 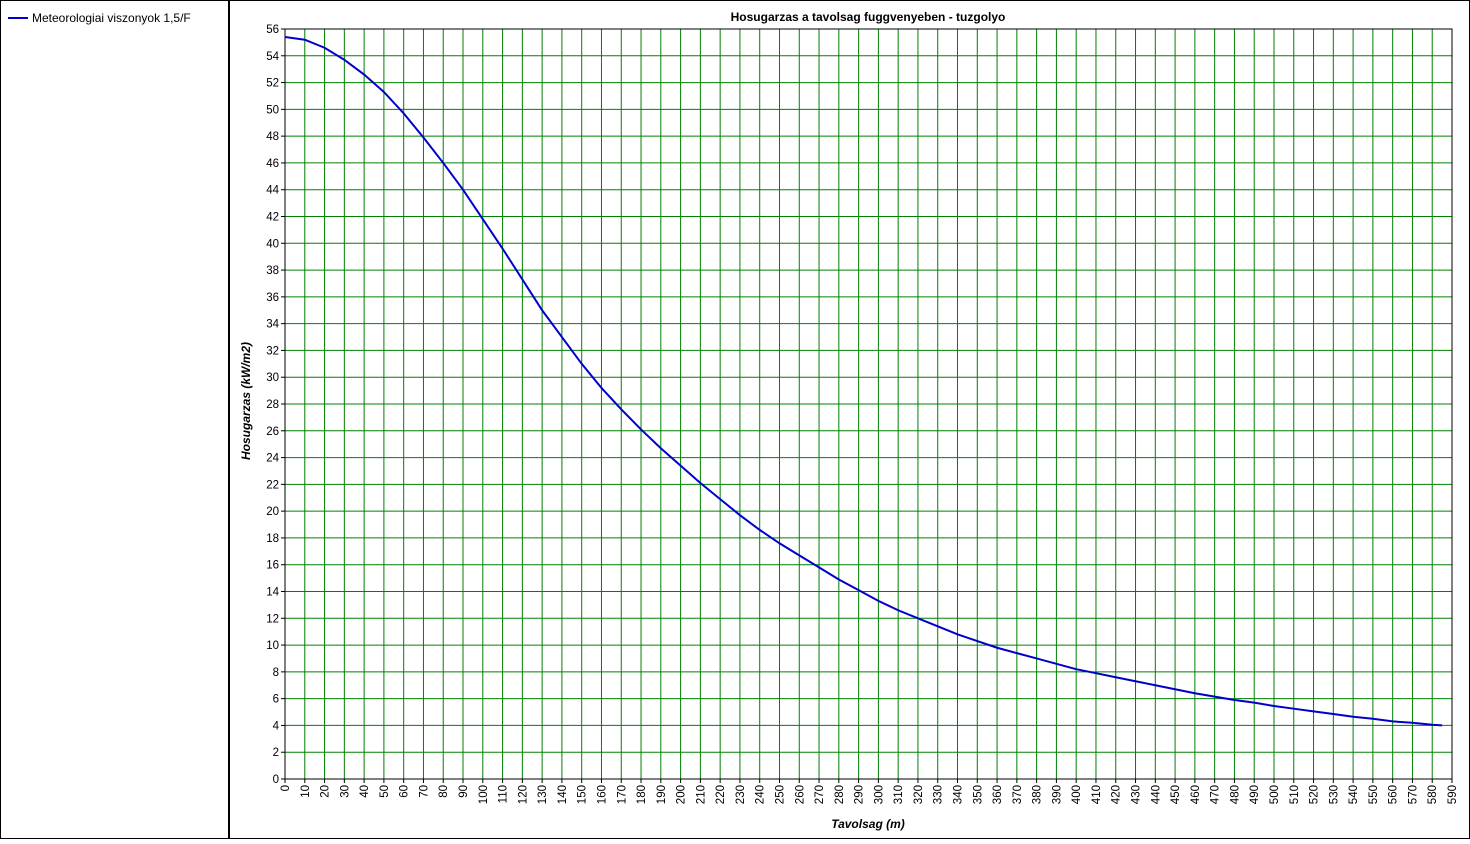 I want to click on y-tick-label: 28, so click(x=272, y=405).